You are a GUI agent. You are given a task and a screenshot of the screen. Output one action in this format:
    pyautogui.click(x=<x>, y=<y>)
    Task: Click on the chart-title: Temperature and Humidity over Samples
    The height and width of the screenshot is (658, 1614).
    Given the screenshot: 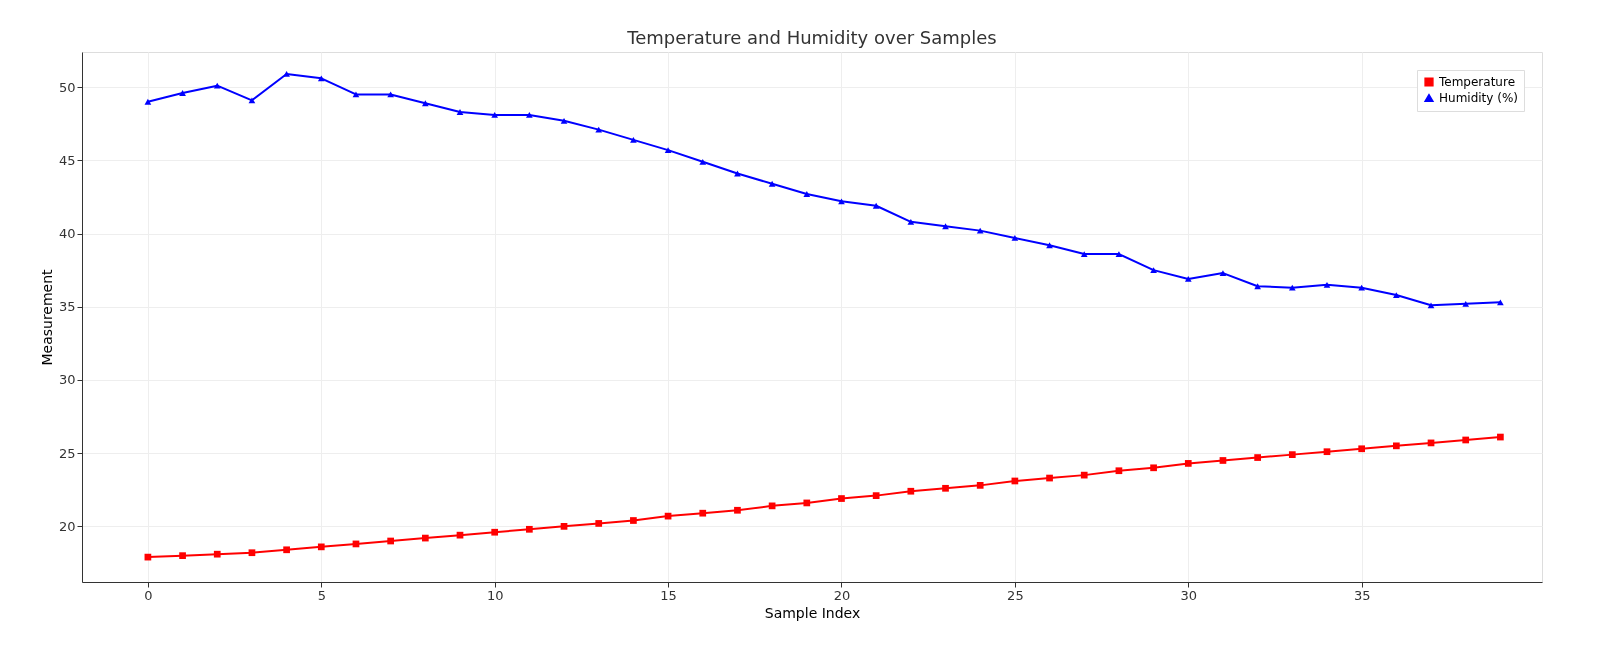 What is the action you would take?
    pyautogui.click(x=811, y=37)
    